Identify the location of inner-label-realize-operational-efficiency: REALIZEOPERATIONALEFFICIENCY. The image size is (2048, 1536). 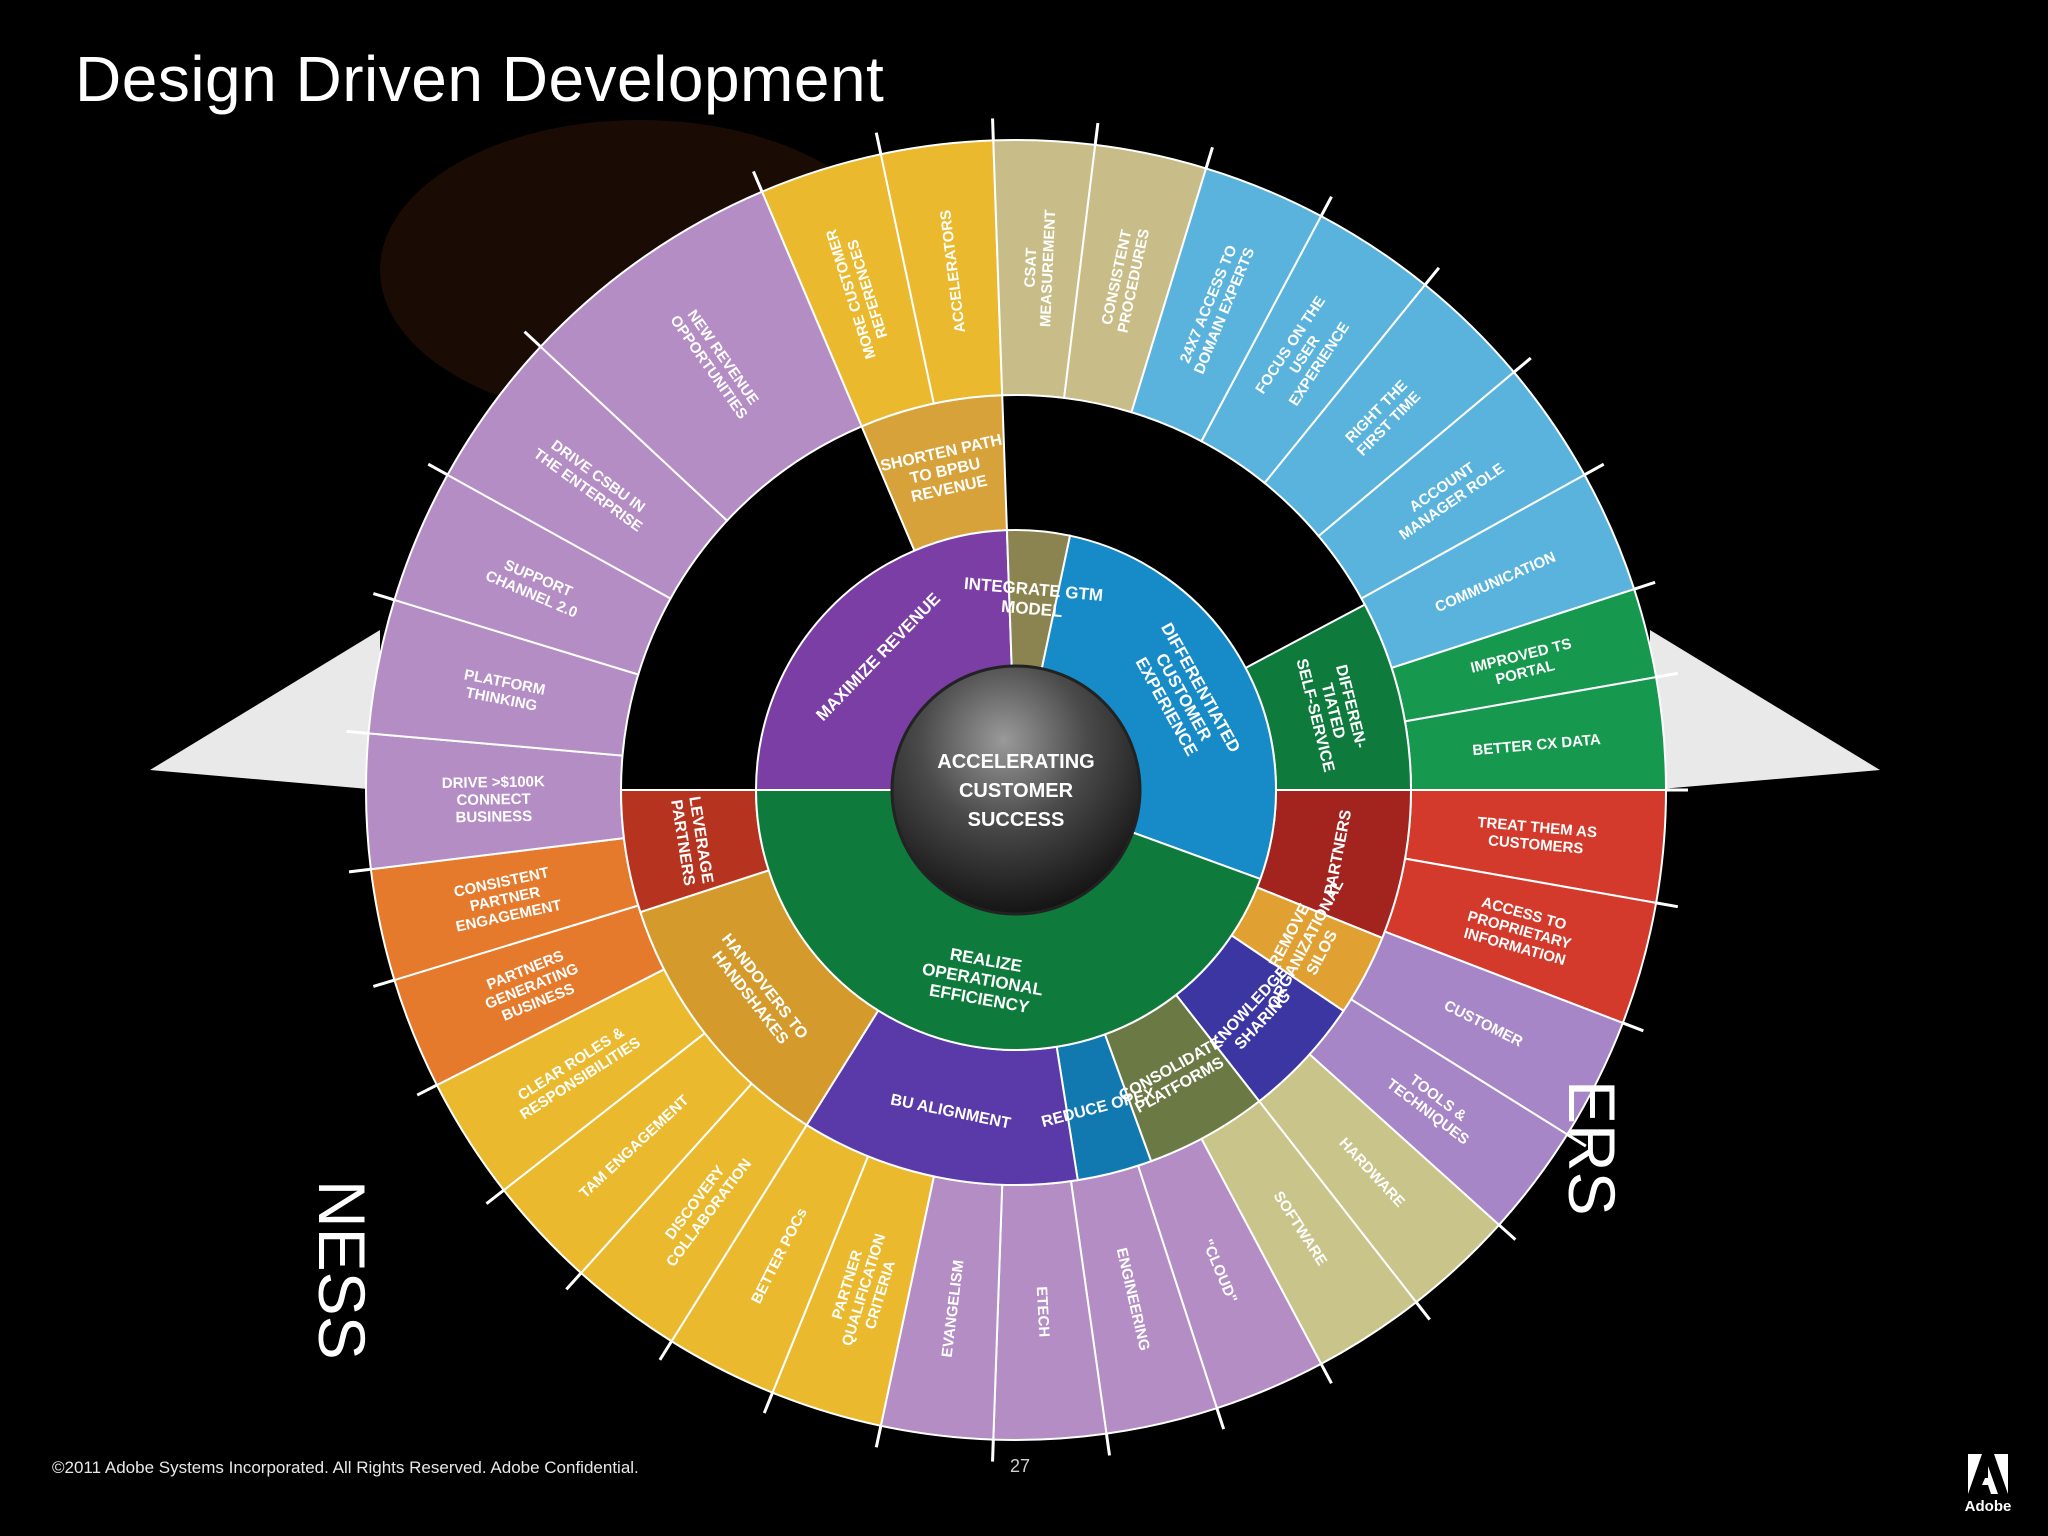
(982, 979).